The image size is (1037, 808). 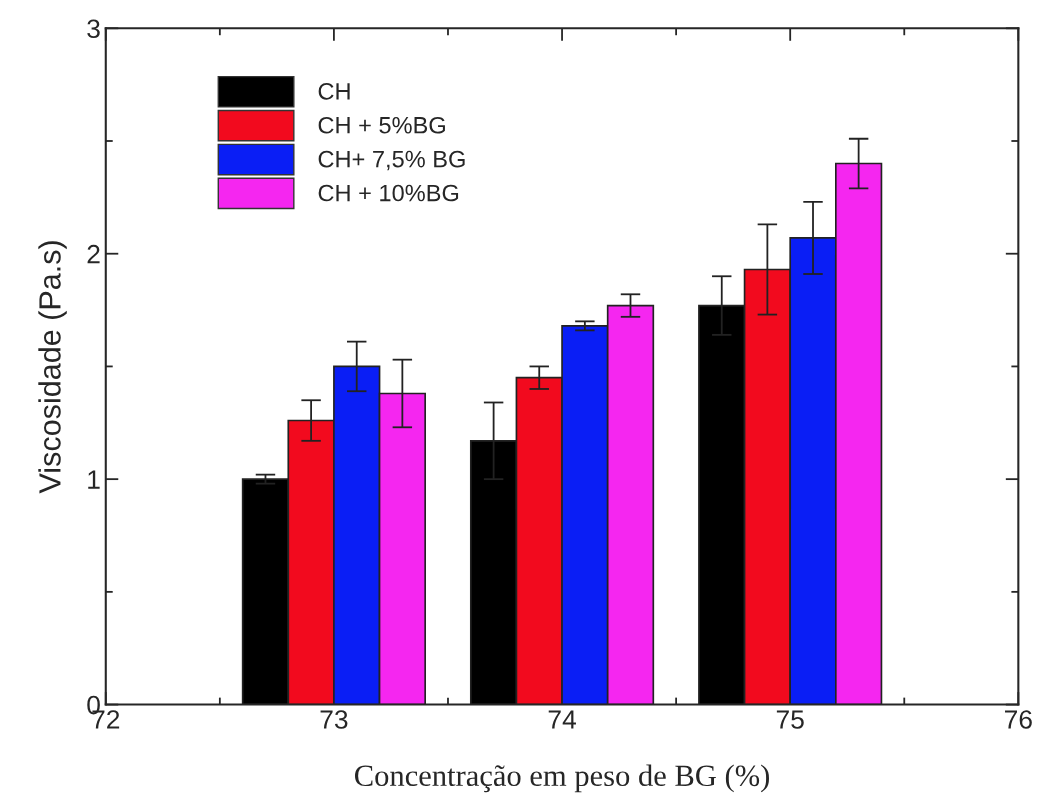 What do you see at coordinates (381, 125) in the screenshot?
I see `legend-label: CH + 5%BG` at bounding box center [381, 125].